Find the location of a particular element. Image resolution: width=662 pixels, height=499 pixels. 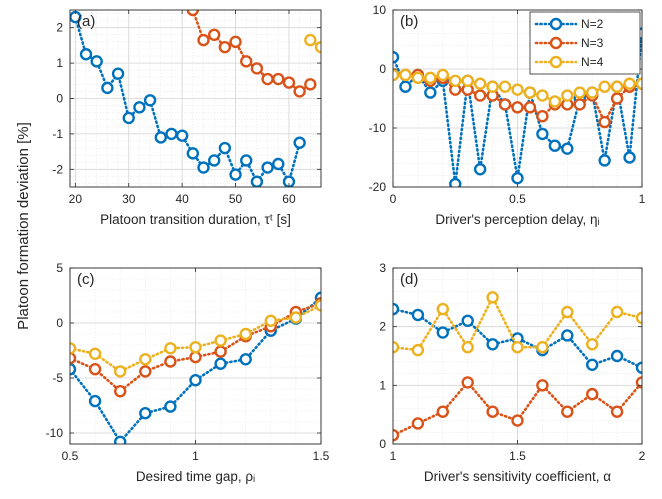

y-tick-label: -5 is located at coordinates (57, 378).